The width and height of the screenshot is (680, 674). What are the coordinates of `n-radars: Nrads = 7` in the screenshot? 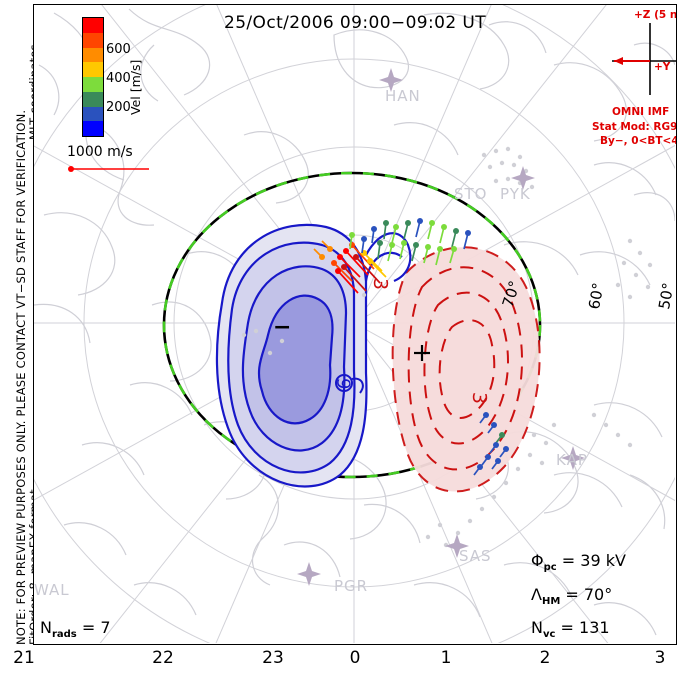 It's located at (75, 629).